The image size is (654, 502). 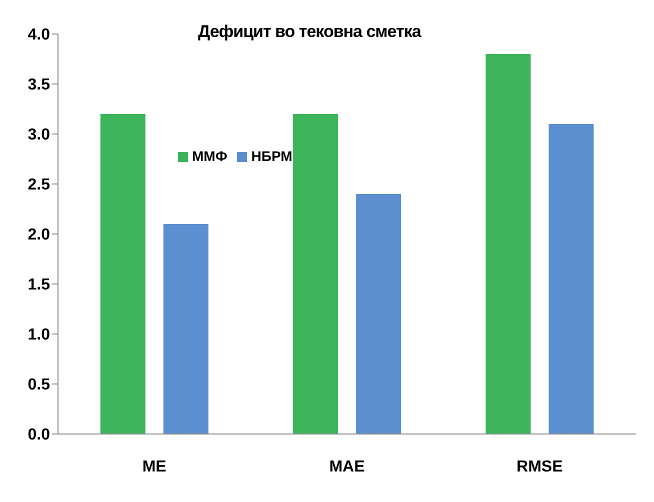 What do you see at coordinates (347, 467) in the screenshot?
I see `x-tick-label: MAE` at bounding box center [347, 467].